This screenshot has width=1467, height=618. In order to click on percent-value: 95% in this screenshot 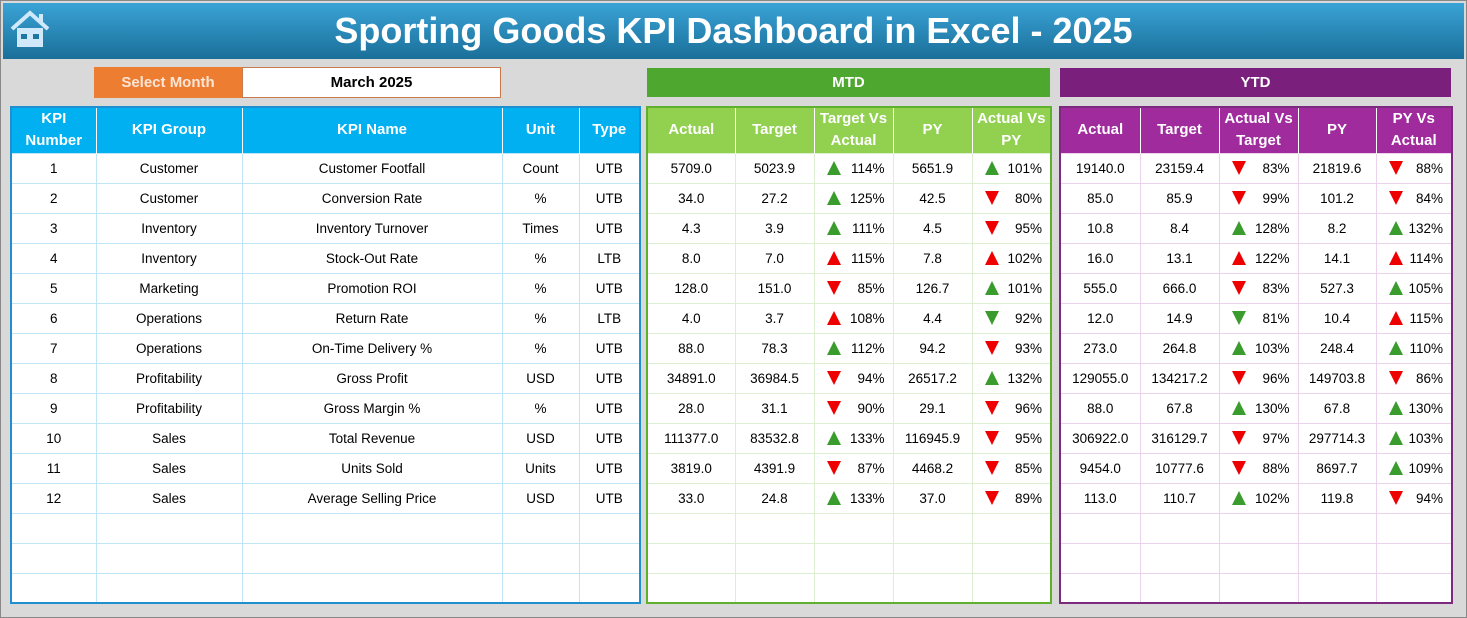, I will do `click(1028, 228)`.